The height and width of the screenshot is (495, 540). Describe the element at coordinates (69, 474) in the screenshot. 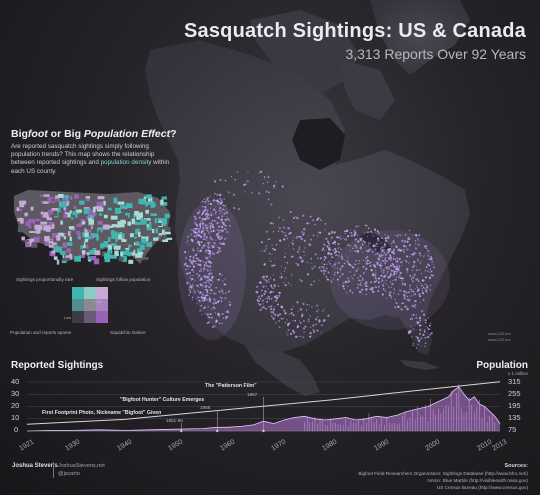

I see `author-handle-link: @jscarto` at that location.